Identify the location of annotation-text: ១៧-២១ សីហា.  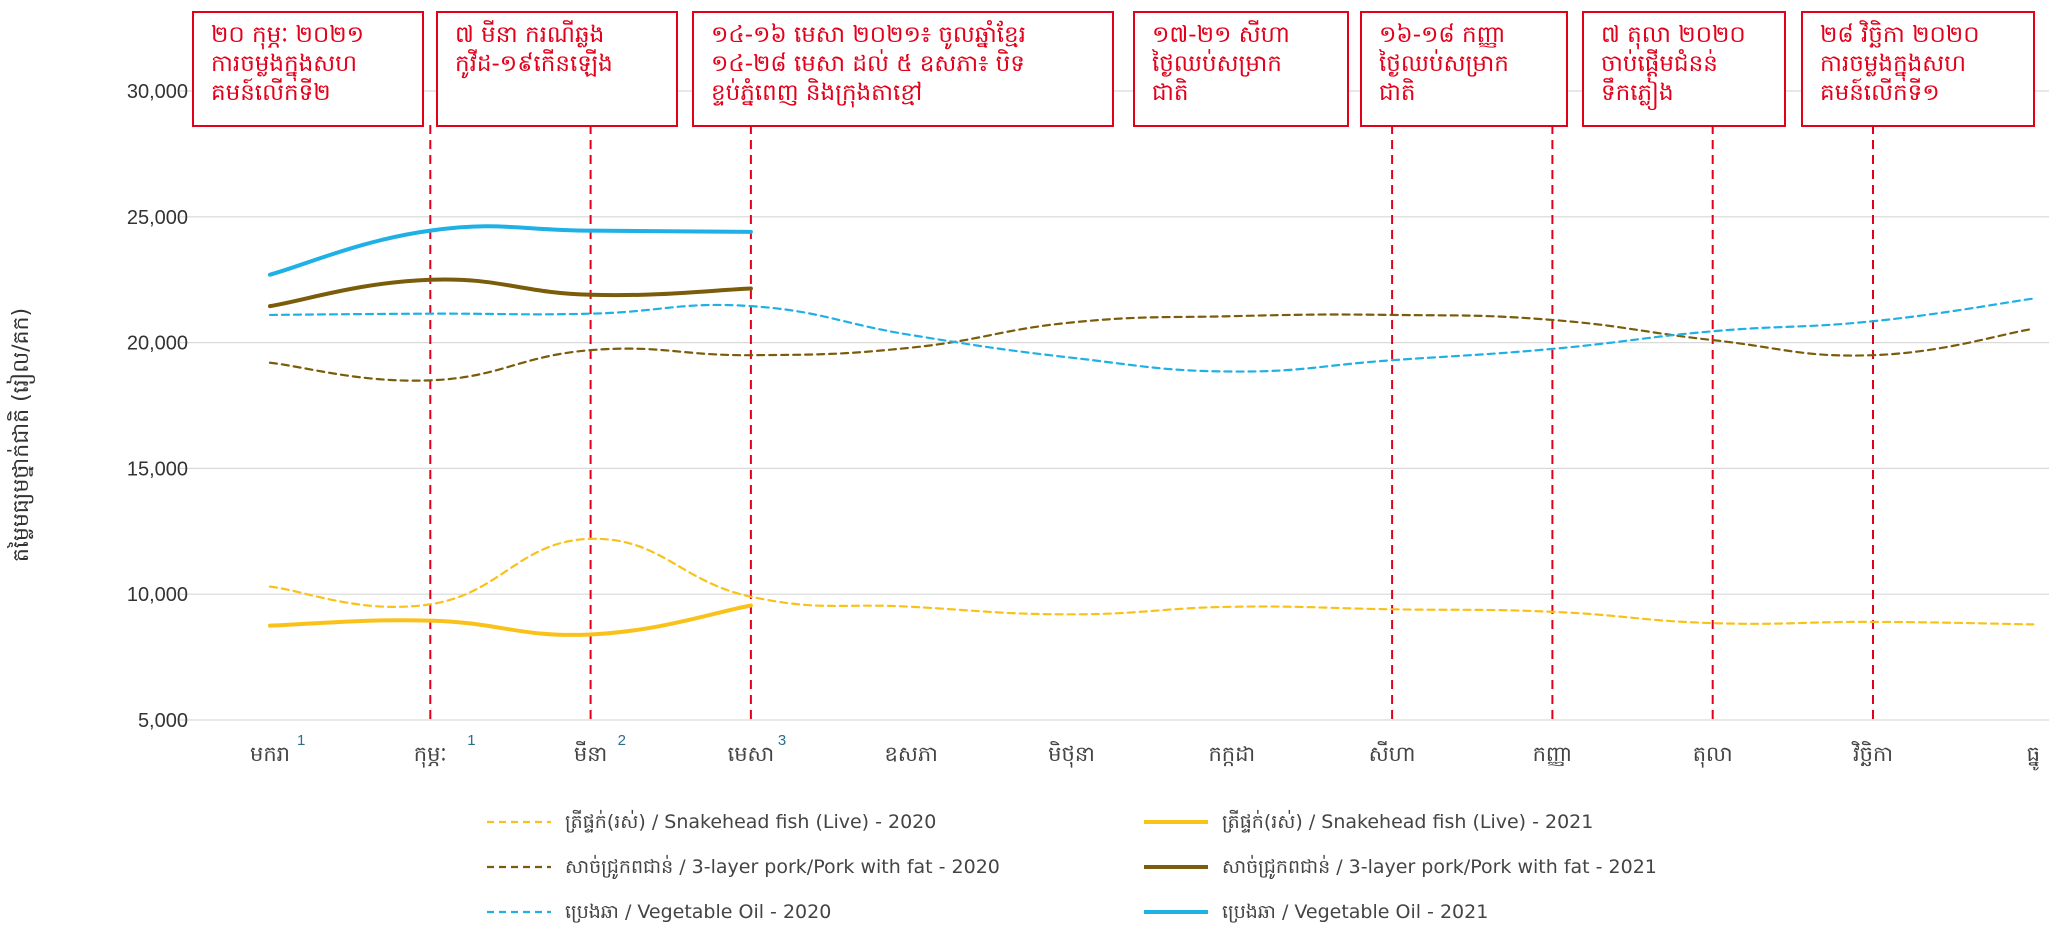
(1221, 34).